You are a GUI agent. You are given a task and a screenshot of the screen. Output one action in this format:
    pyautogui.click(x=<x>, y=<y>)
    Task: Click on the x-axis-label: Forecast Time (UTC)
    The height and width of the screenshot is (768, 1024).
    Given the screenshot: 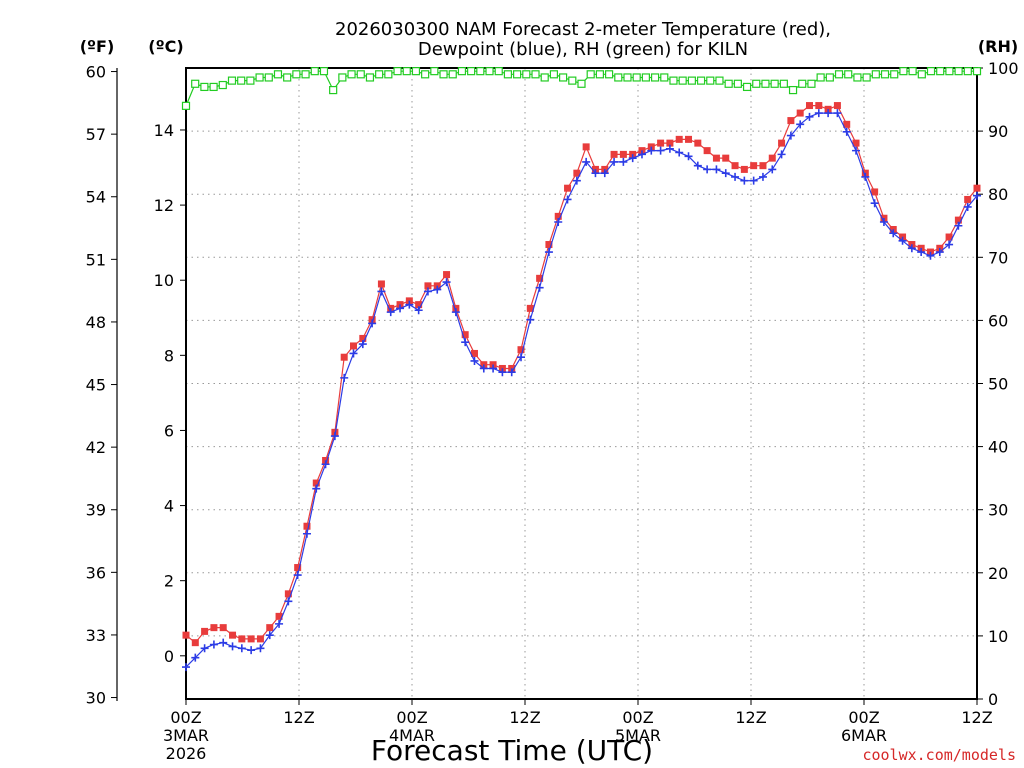 What is the action you would take?
    pyautogui.click(x=512, y=750)
    